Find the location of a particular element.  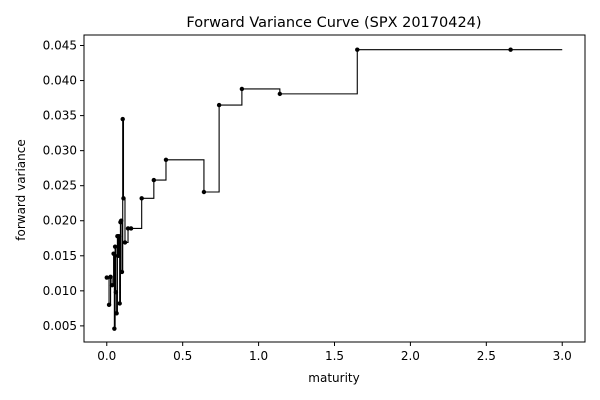

y-tick-label: 0.030 is located at coordinates (60, 151).